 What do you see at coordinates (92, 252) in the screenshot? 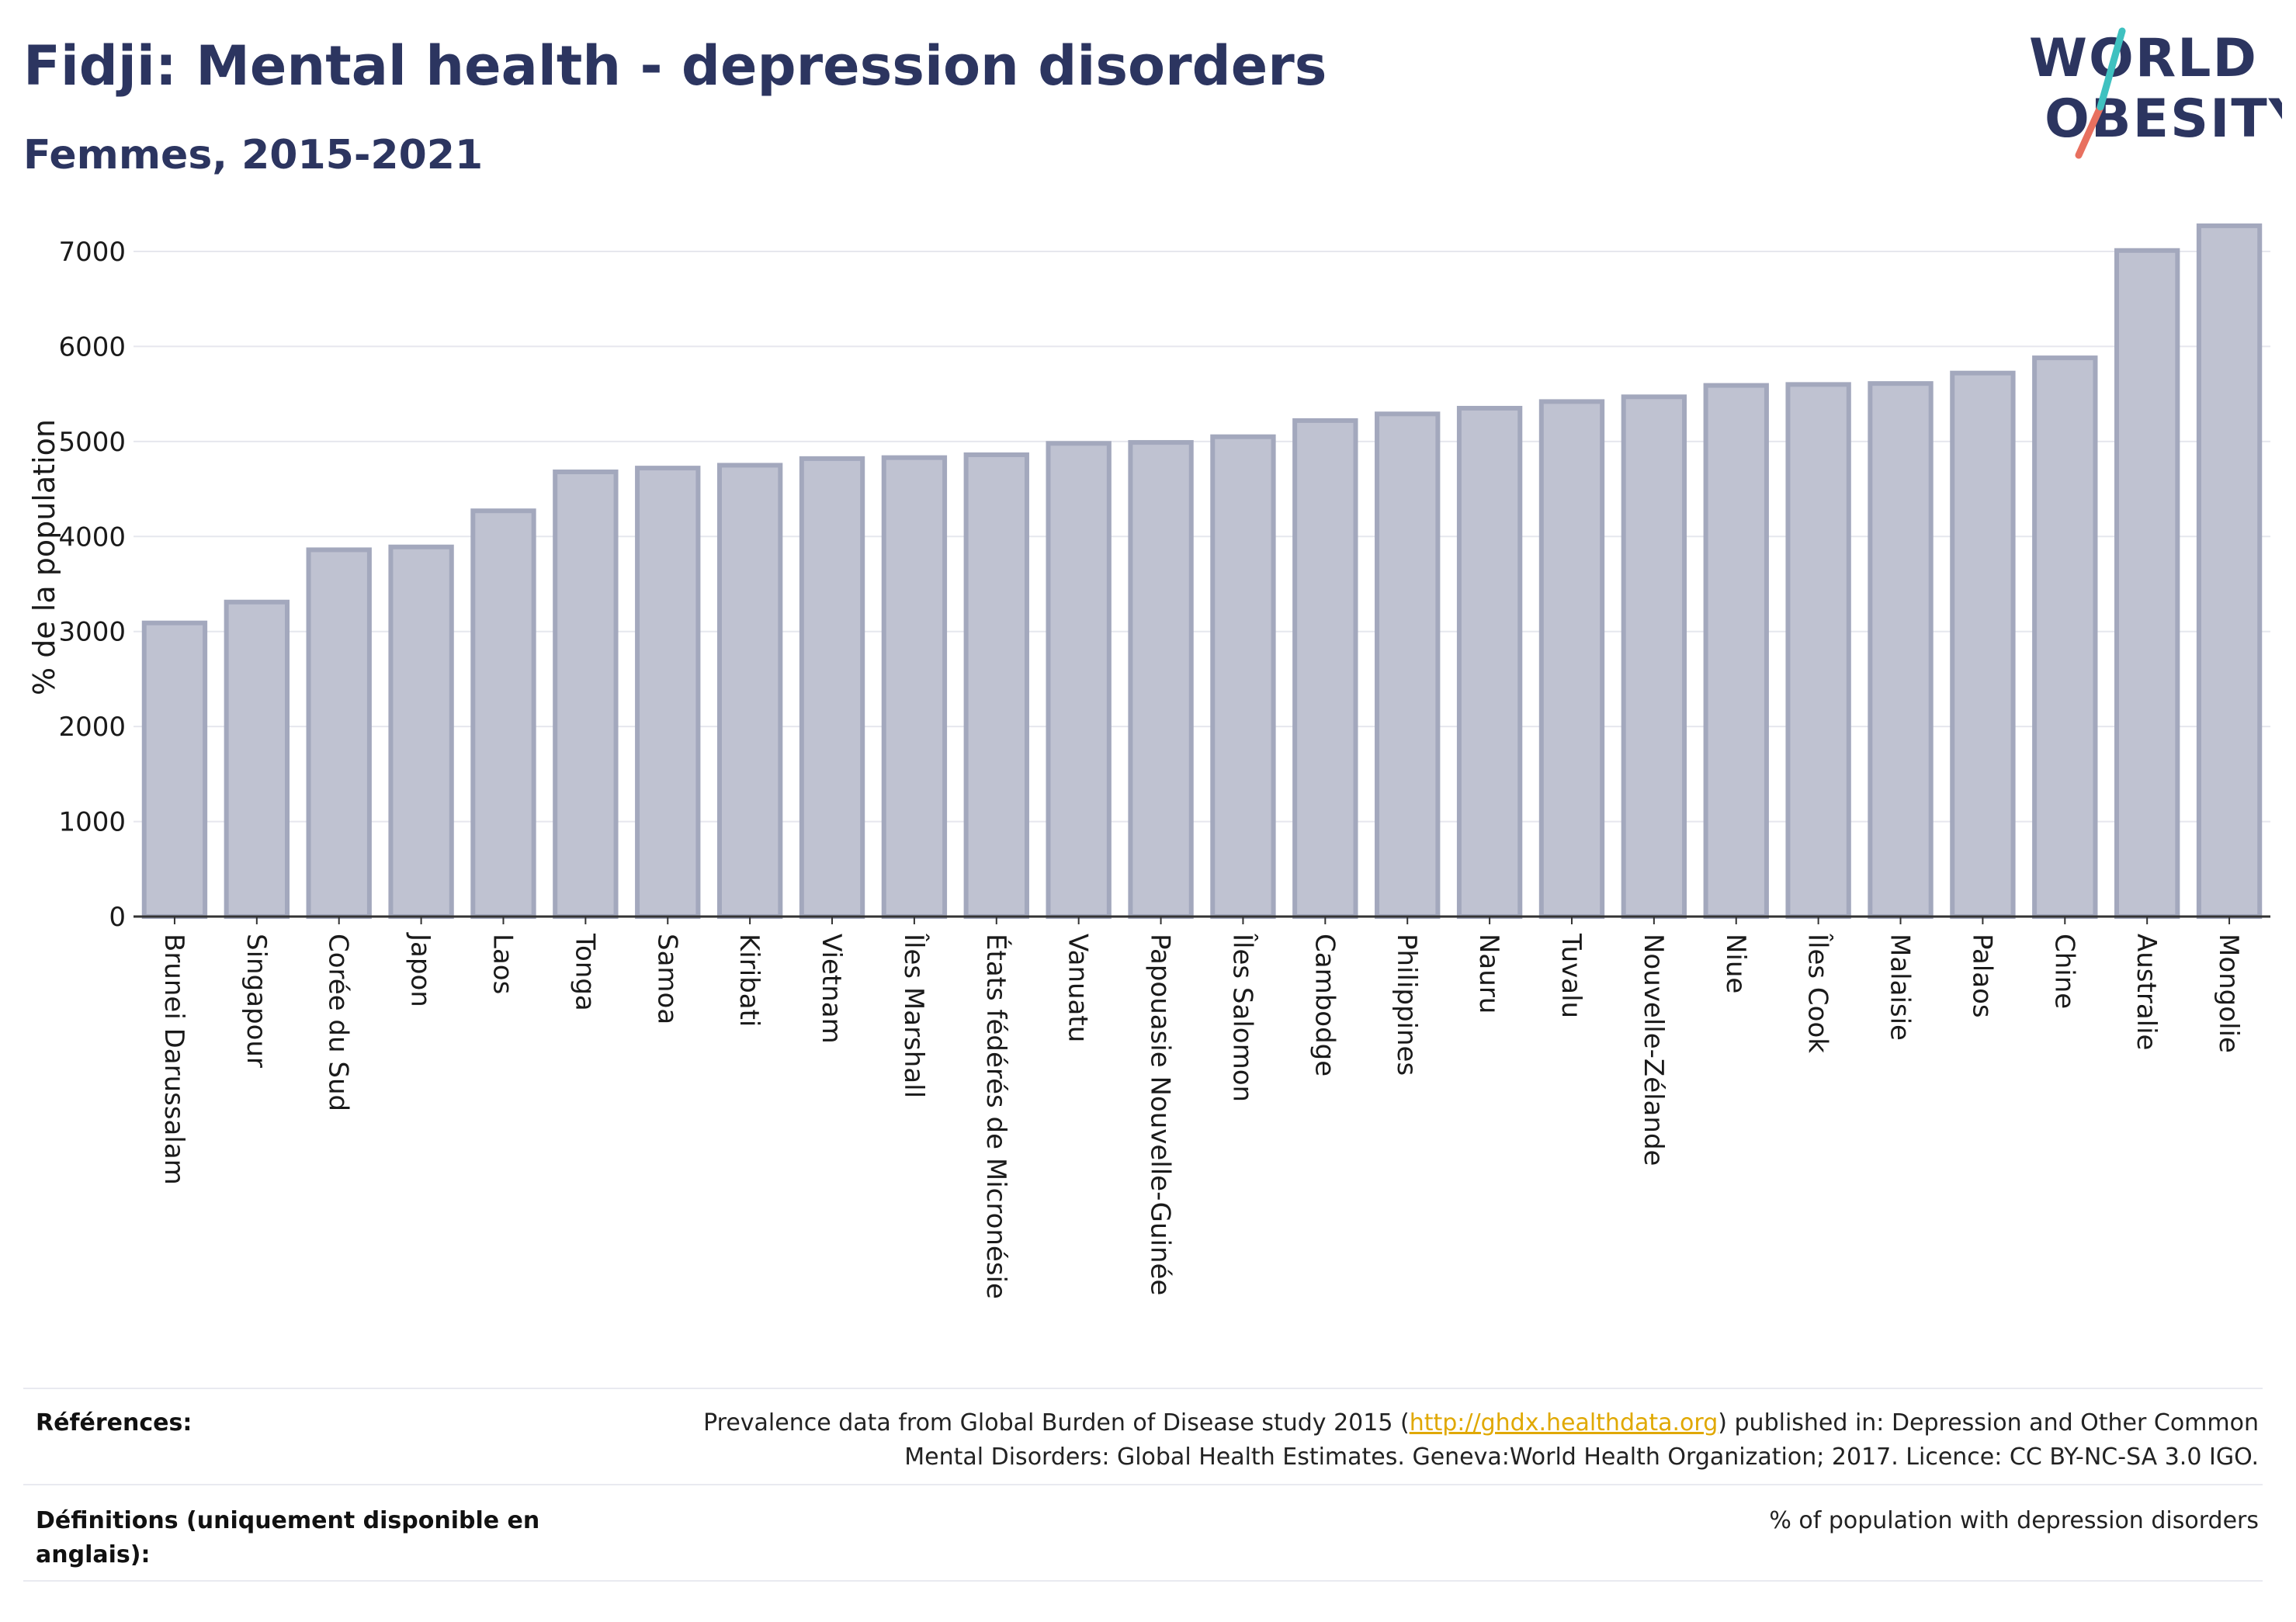
I see `y-tick-label: 7000` at bounding box center [92, 252].